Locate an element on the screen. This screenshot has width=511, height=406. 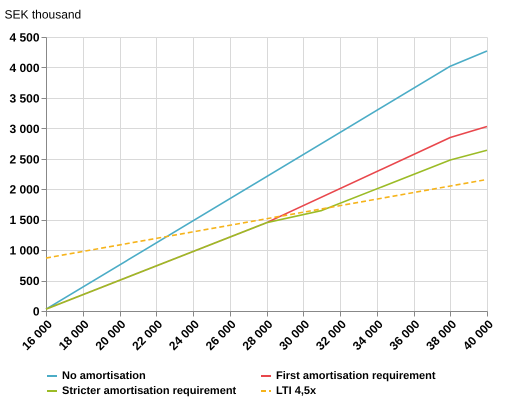
y-tick-label: 4 000 is located at coordinates (24, 67).